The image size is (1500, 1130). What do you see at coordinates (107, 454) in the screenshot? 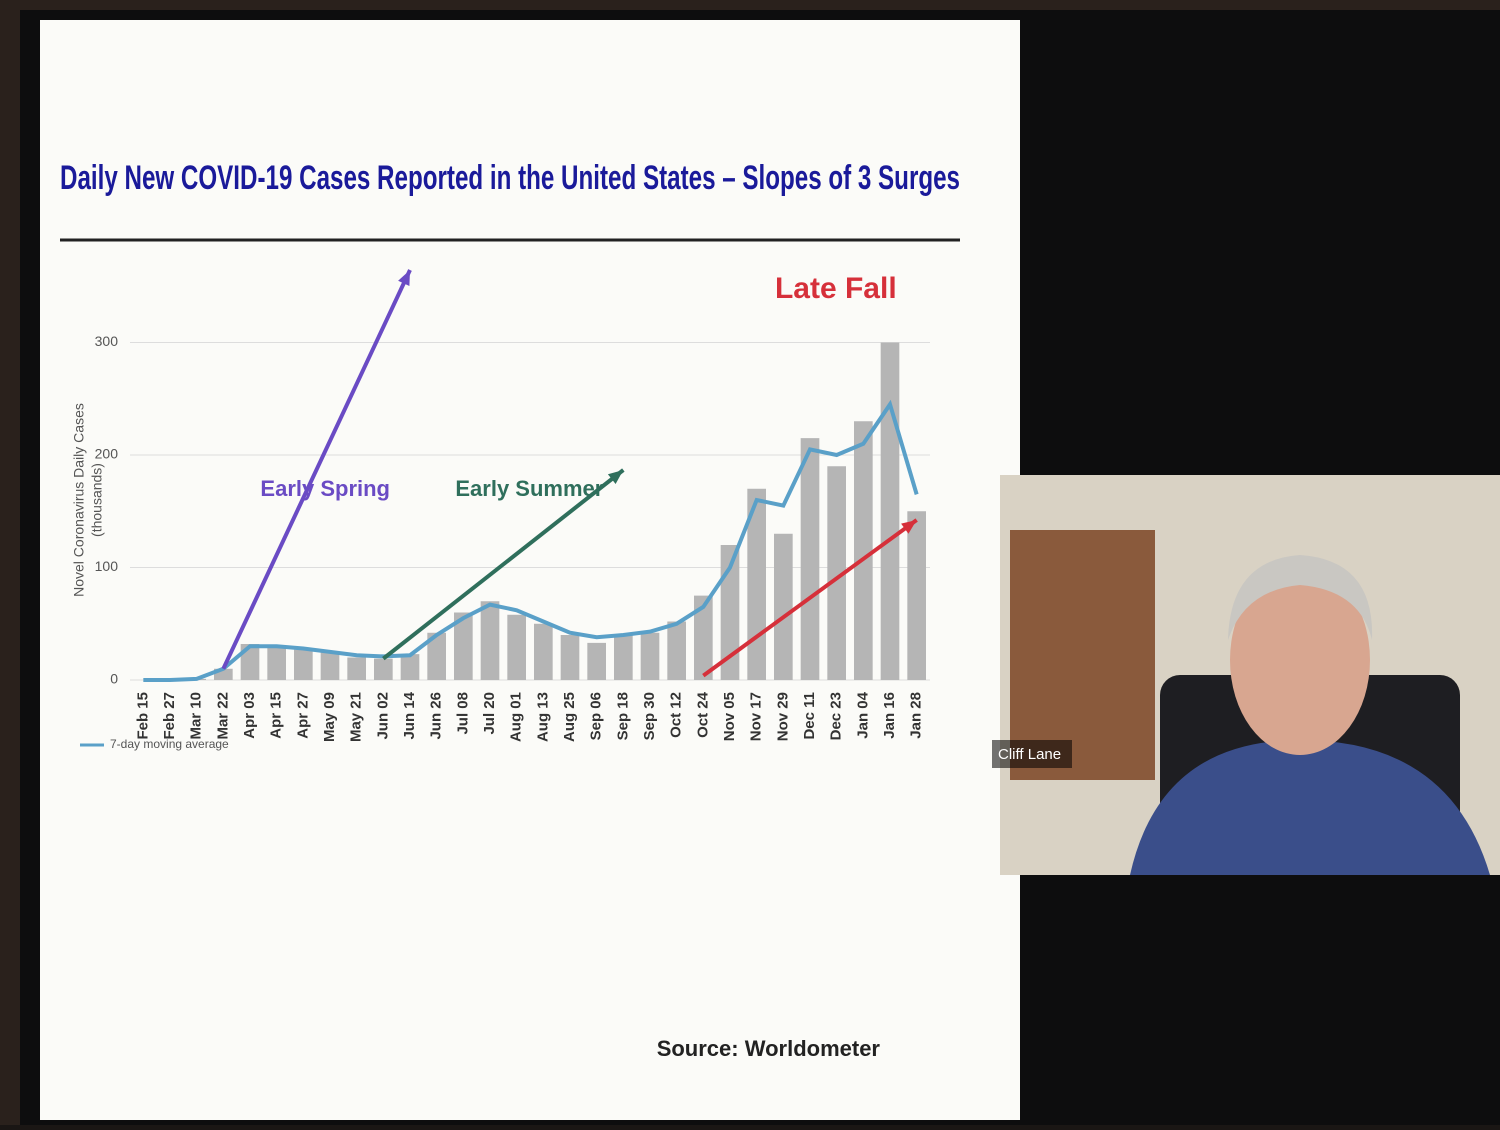
I see `y-tick-label: 200` at bounding box center [107, 454].